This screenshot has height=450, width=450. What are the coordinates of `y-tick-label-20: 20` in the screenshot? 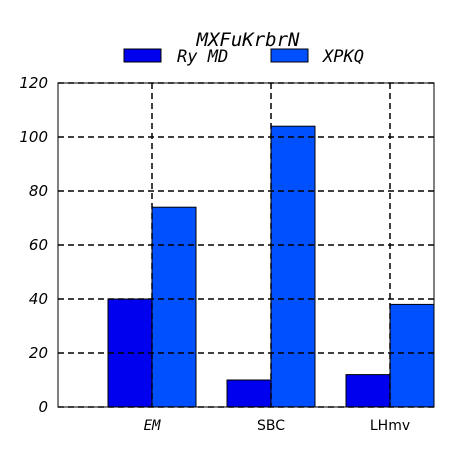 It's located at (38, 353).